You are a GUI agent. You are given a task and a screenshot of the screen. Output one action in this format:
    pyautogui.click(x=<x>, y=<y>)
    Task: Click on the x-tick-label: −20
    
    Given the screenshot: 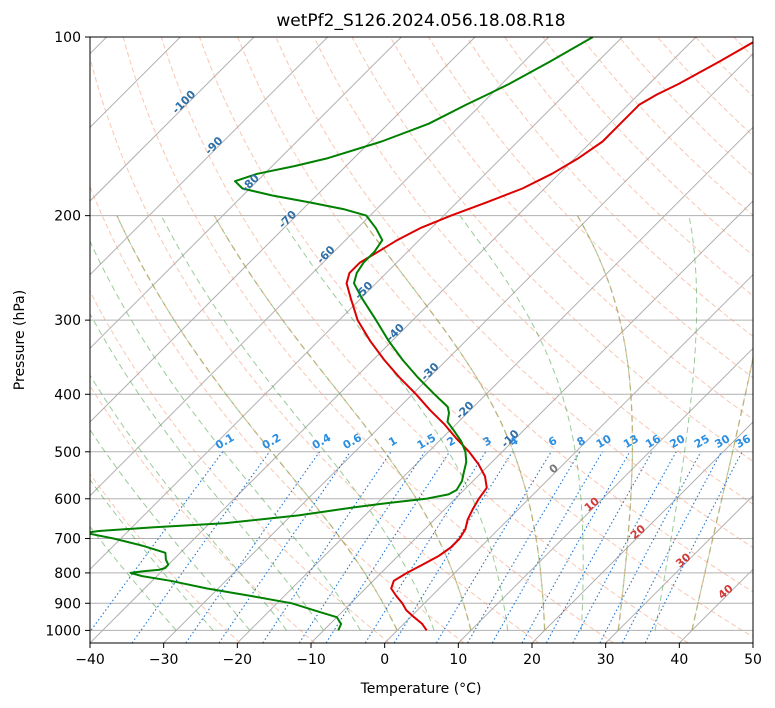 What is the action you would take?
    pyautogui.click(x=238, y=660)
    